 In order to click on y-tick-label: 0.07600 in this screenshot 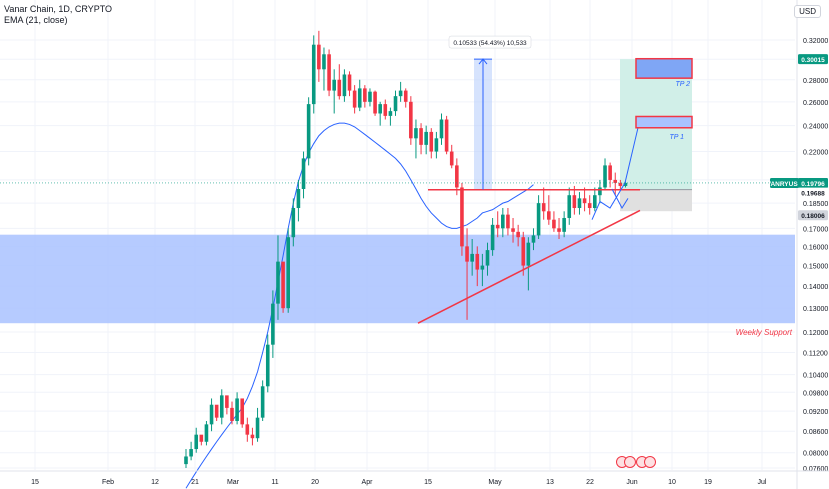, I will do `click(815, 469)`.